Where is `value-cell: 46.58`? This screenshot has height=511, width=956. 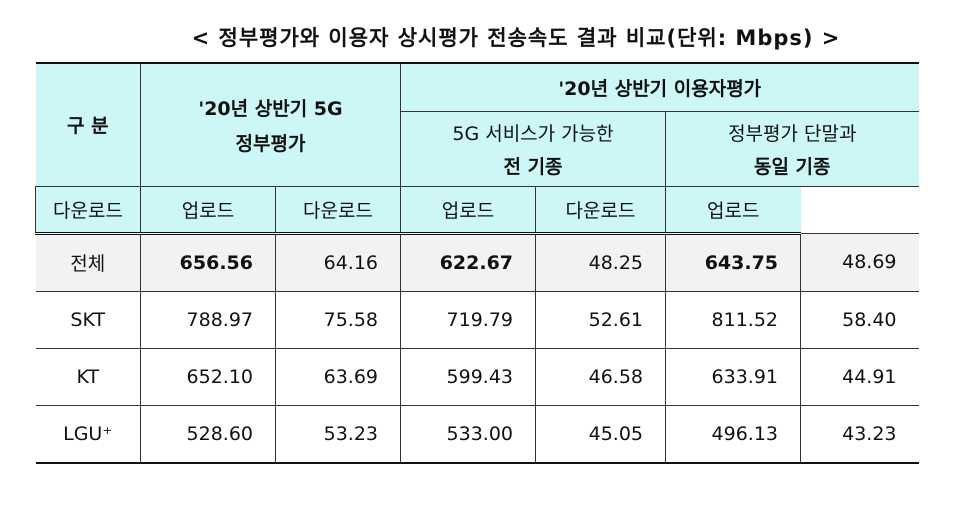
value-cell: 46.58 is located at coordinates (601, 376).